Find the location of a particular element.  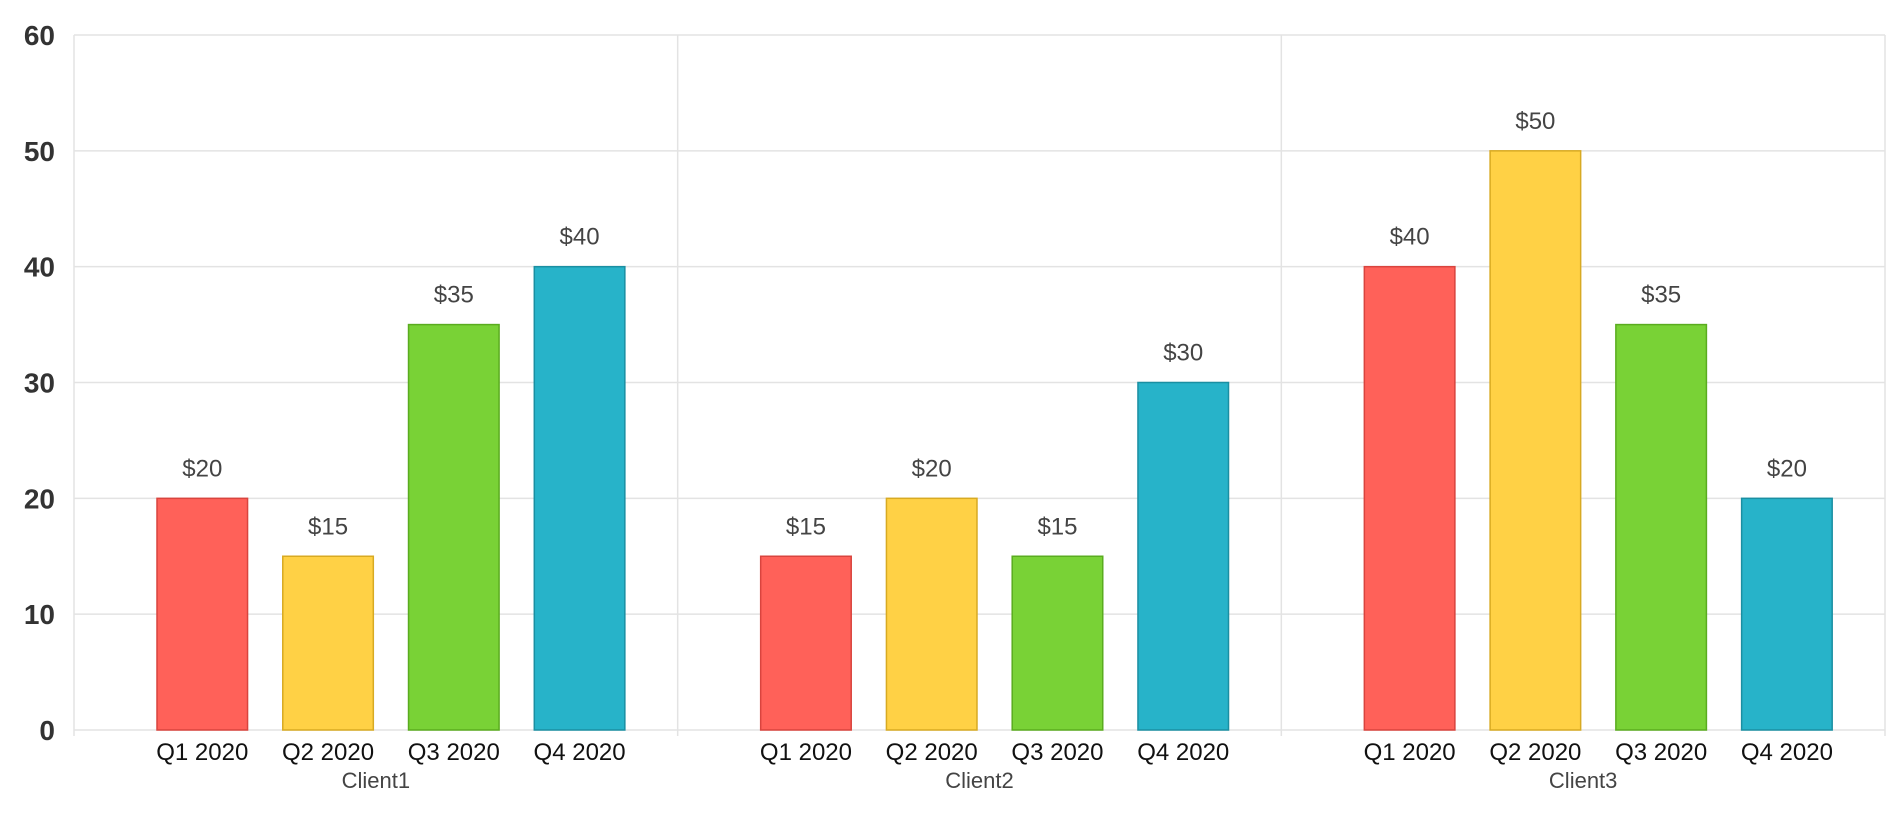

y-axis: 0 10 20 30 40 50 60 is located at coordinates (39, 383).